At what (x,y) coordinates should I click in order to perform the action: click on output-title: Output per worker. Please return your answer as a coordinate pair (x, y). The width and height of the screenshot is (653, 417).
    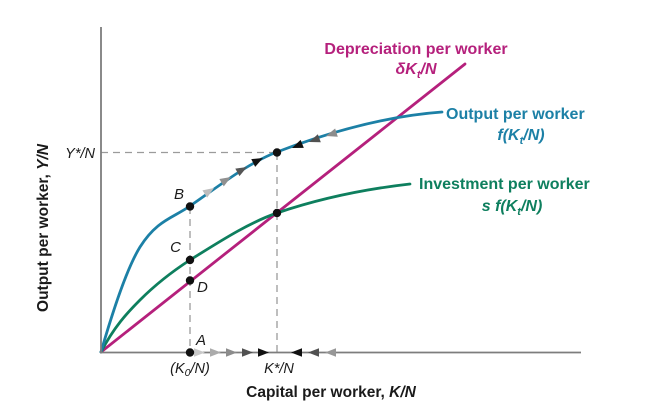
    Looking at the image, I should click on (515, 114).